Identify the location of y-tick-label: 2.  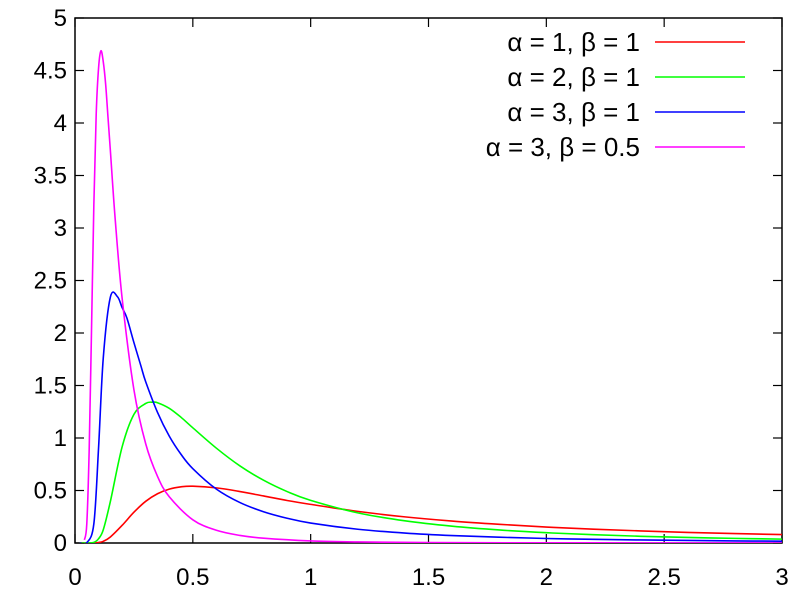
(60, 333).